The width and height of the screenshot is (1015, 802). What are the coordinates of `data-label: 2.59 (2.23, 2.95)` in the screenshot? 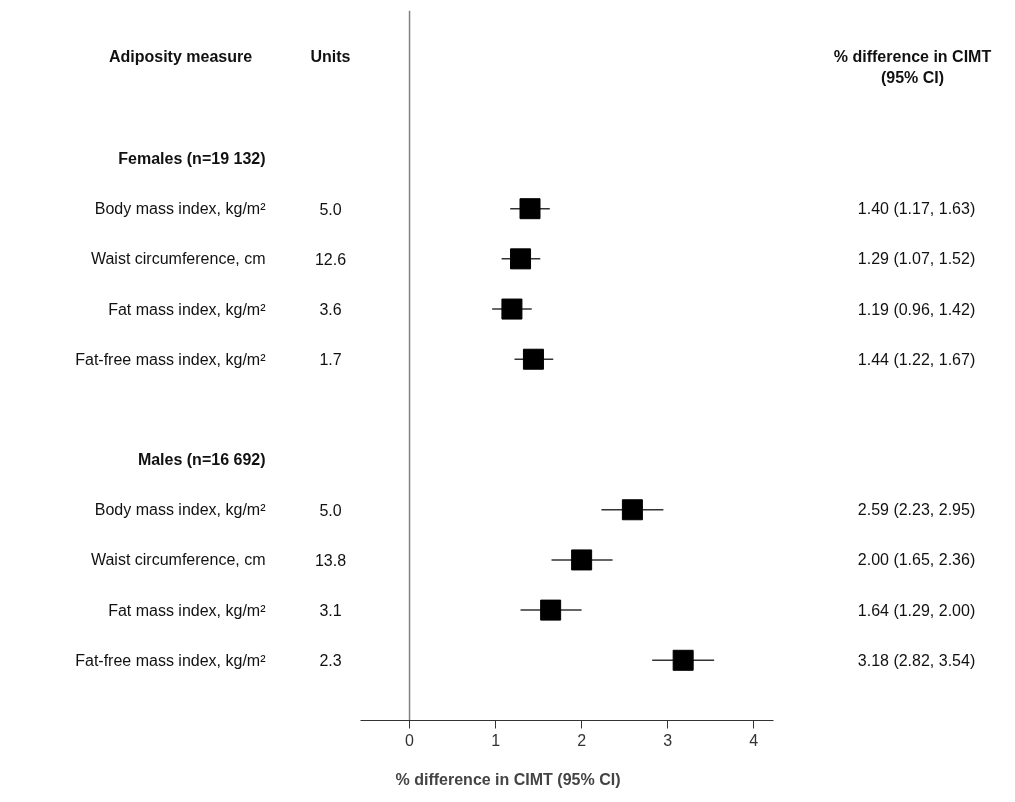 It's located at (916, 510).